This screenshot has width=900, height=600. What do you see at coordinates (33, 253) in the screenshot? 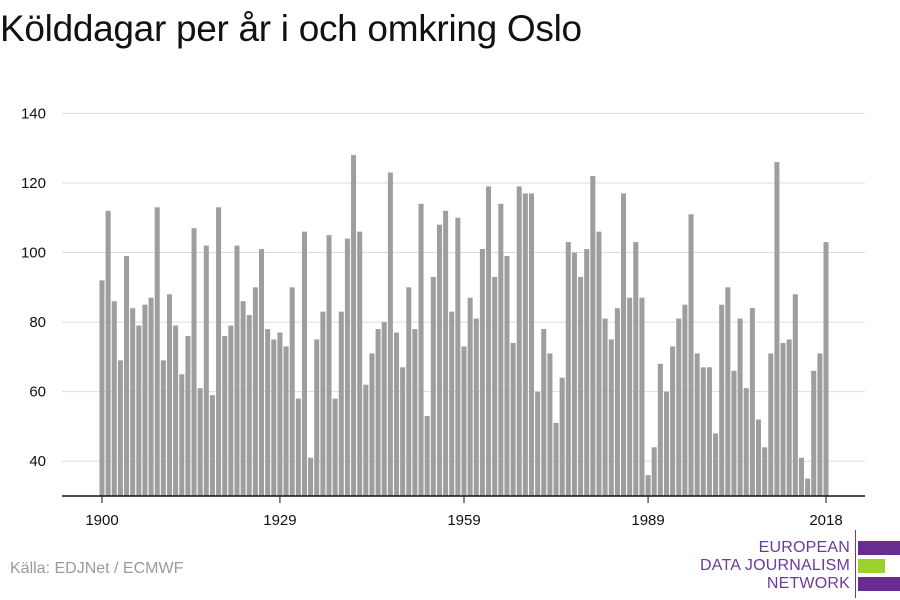
I see `y-tick-label: 100` at bounding box center [33, 253].